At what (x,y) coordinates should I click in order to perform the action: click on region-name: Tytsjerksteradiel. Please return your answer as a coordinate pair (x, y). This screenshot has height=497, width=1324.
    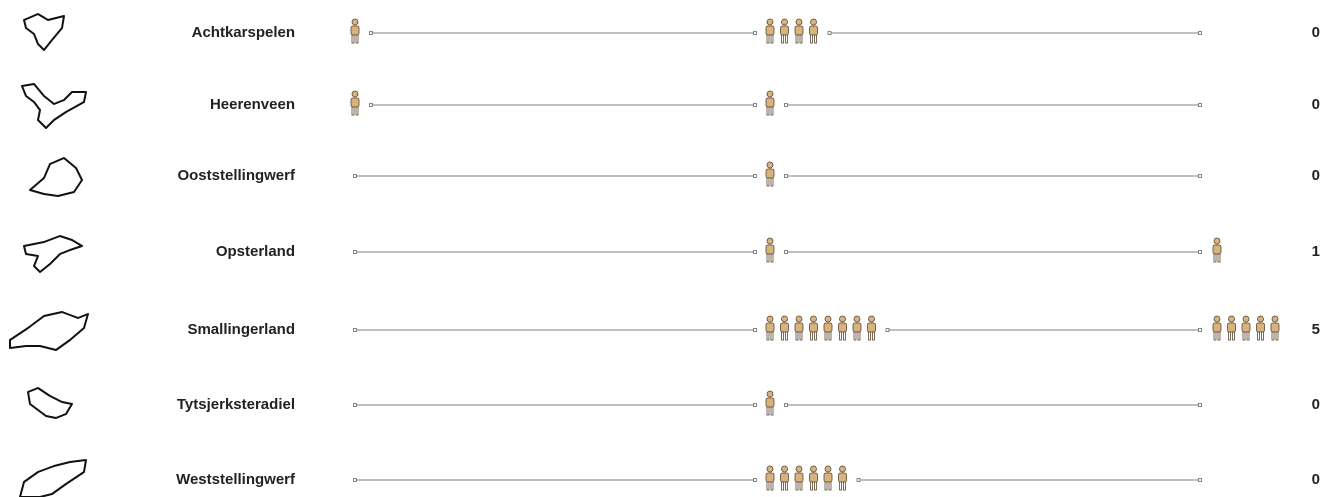
    Looking at the image, I should click on (236, 404).